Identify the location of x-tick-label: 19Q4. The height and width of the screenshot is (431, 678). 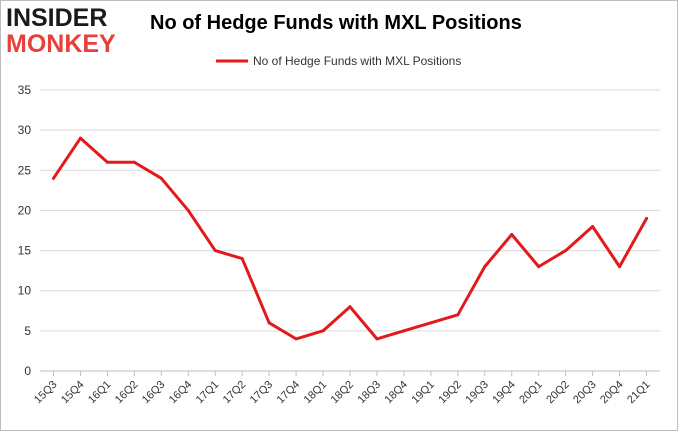
(504, 393).